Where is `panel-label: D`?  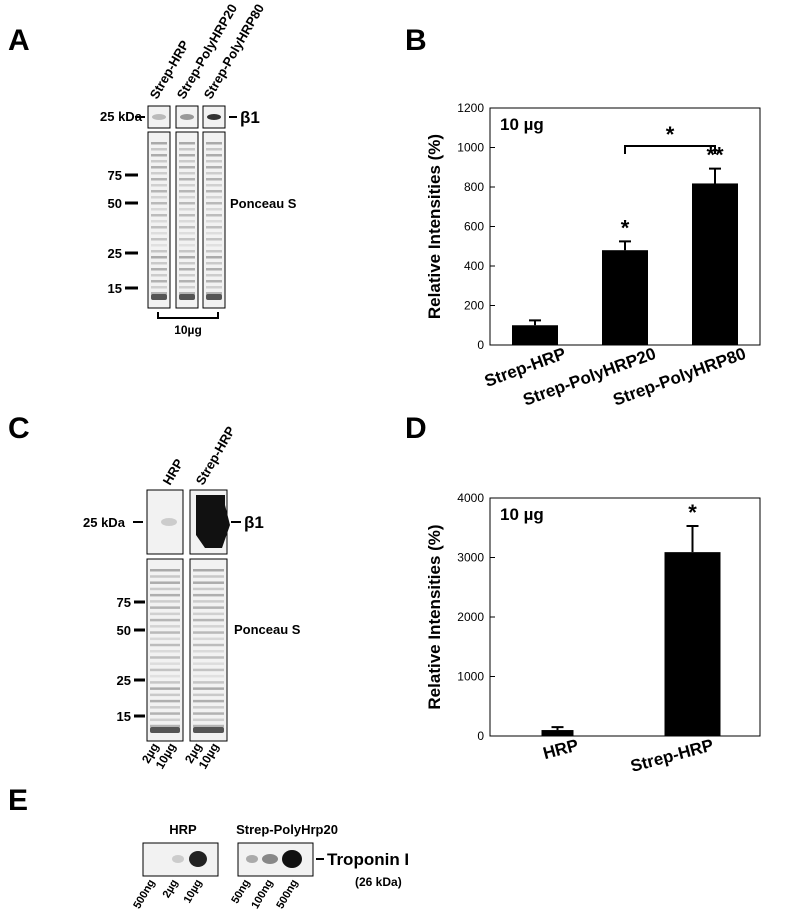
panel-label: D is located at coordinates (416, 428).